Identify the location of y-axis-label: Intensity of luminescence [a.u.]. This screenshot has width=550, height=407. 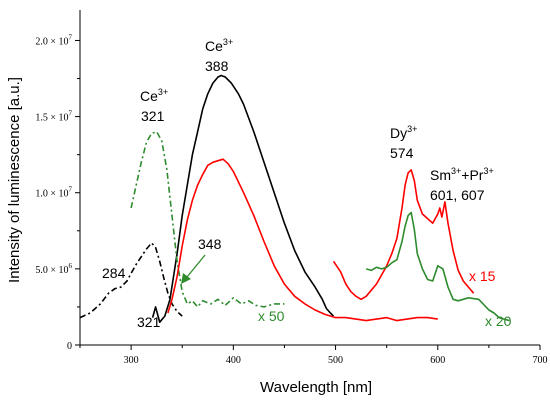
(14, 180).